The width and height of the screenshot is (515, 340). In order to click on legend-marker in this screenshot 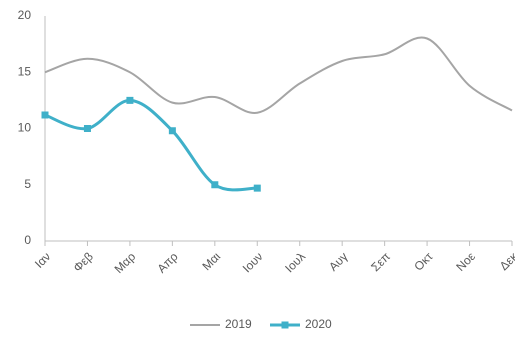, I will do `click(285, 325)`.